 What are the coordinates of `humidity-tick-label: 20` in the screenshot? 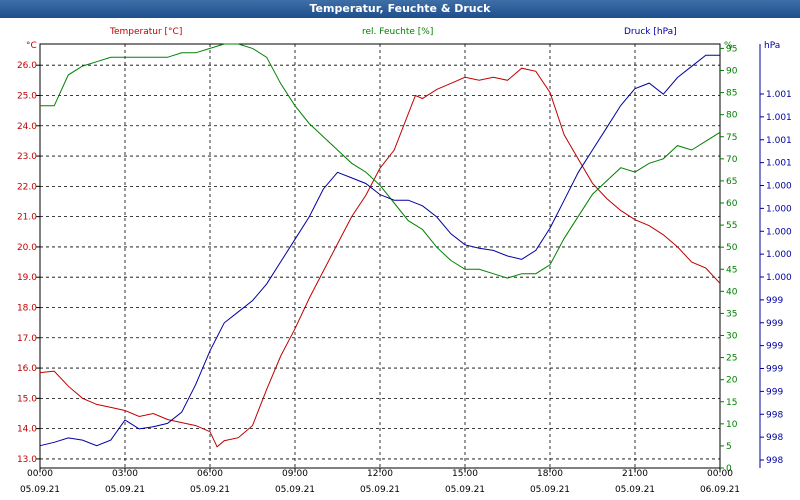 It's located at (732, 381).